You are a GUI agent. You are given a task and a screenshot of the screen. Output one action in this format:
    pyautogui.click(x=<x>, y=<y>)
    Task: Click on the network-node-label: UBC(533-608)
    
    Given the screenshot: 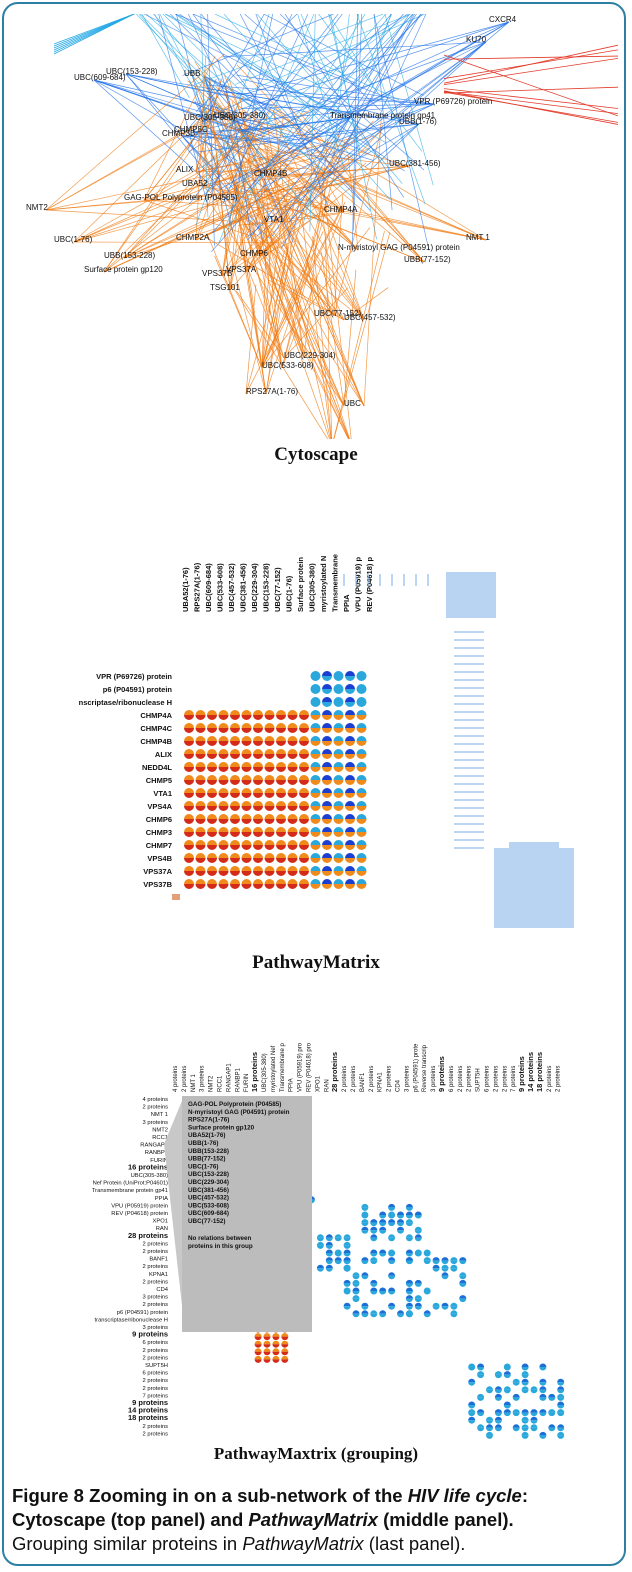 What is the action you would take?
    pyautogui.click(x=288, y=365)
    